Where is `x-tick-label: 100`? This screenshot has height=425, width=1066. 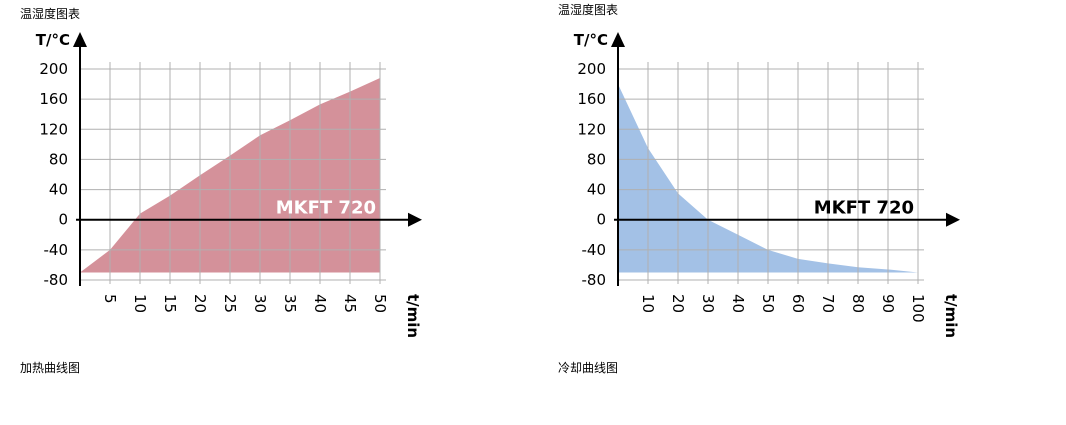 x-tick-label: 100 is located at coordinates (918, 308).